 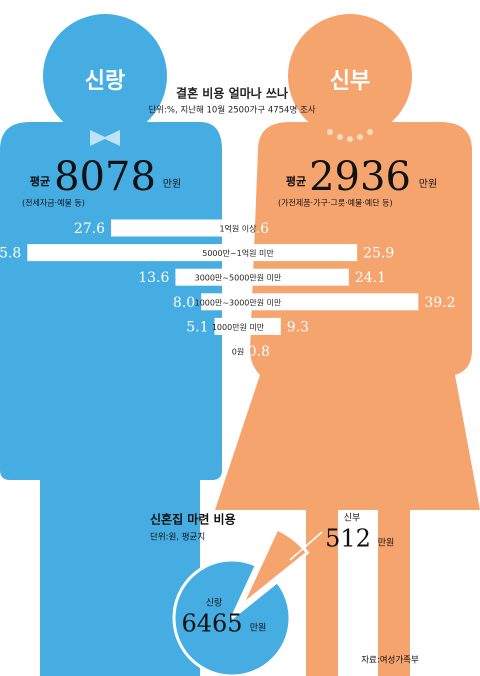 What do you see at coordinates (258, 229) in the screenshot?
I see `value-label: 0.6` at bounding box center [258, 229].